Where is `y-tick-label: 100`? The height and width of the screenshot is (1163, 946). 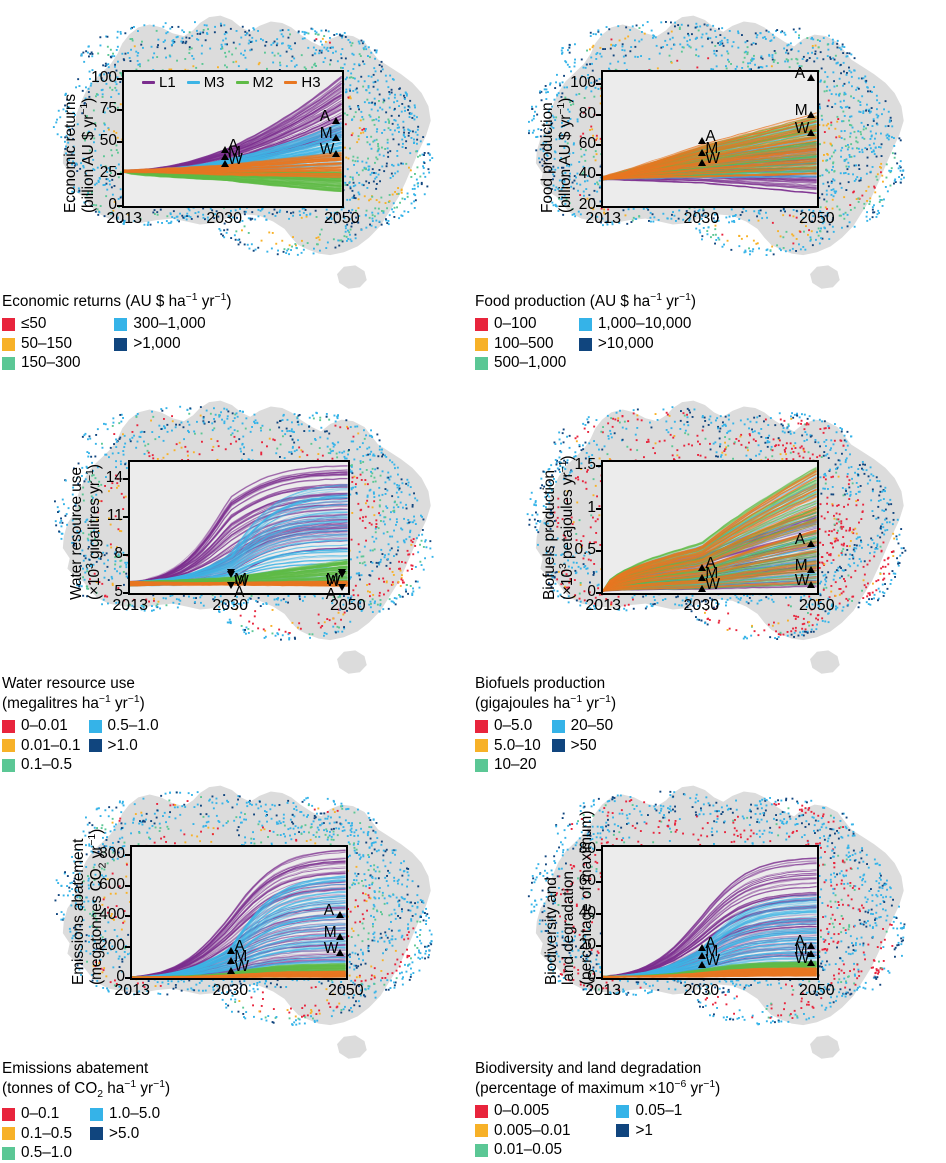 y-tick-label: 100 is located at coordinates (104, 77).